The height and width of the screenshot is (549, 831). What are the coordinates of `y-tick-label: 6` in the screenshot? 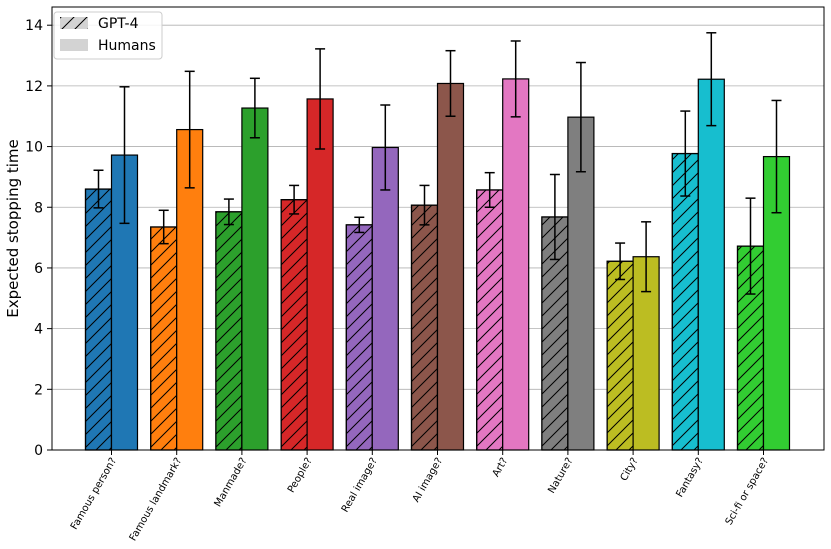 It's located at (38, 269).